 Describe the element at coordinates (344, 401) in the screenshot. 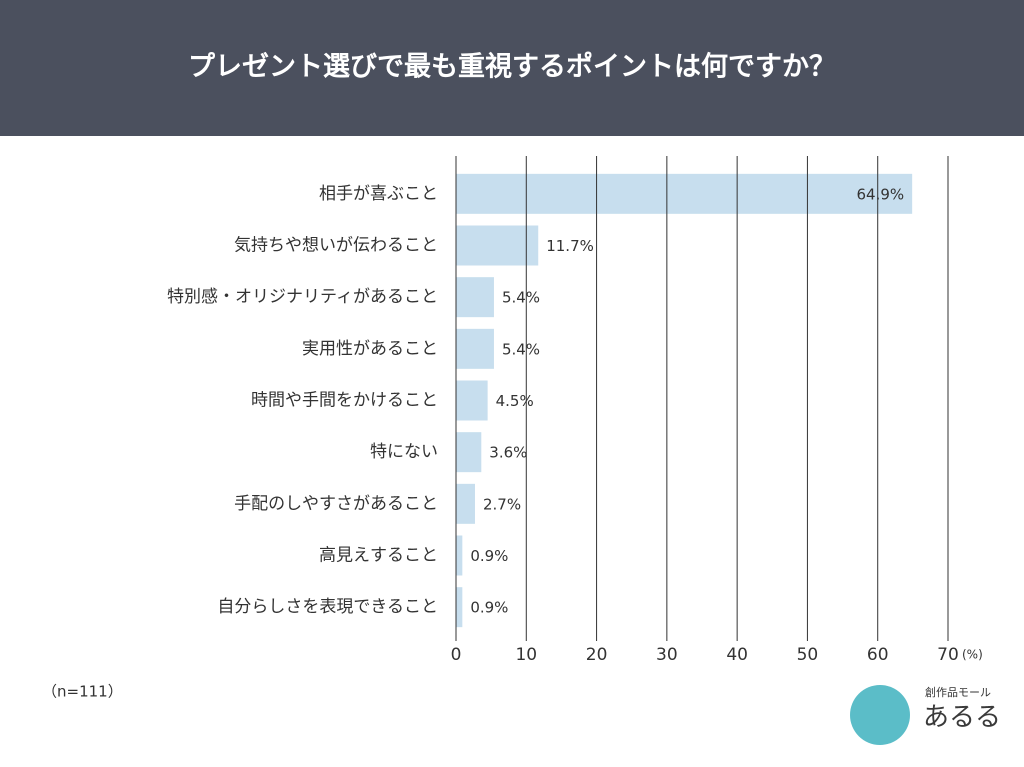

I see `y-tick-label: 時間や手間をかけること` at that location.